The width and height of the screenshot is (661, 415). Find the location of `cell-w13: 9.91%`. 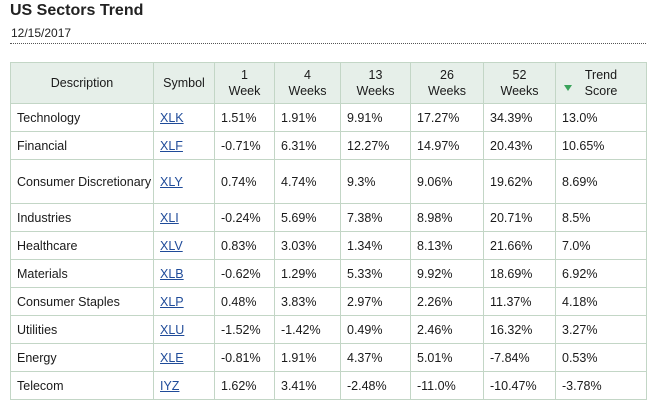

cell-w13: 9.91% is located at coordinates (375, 117).